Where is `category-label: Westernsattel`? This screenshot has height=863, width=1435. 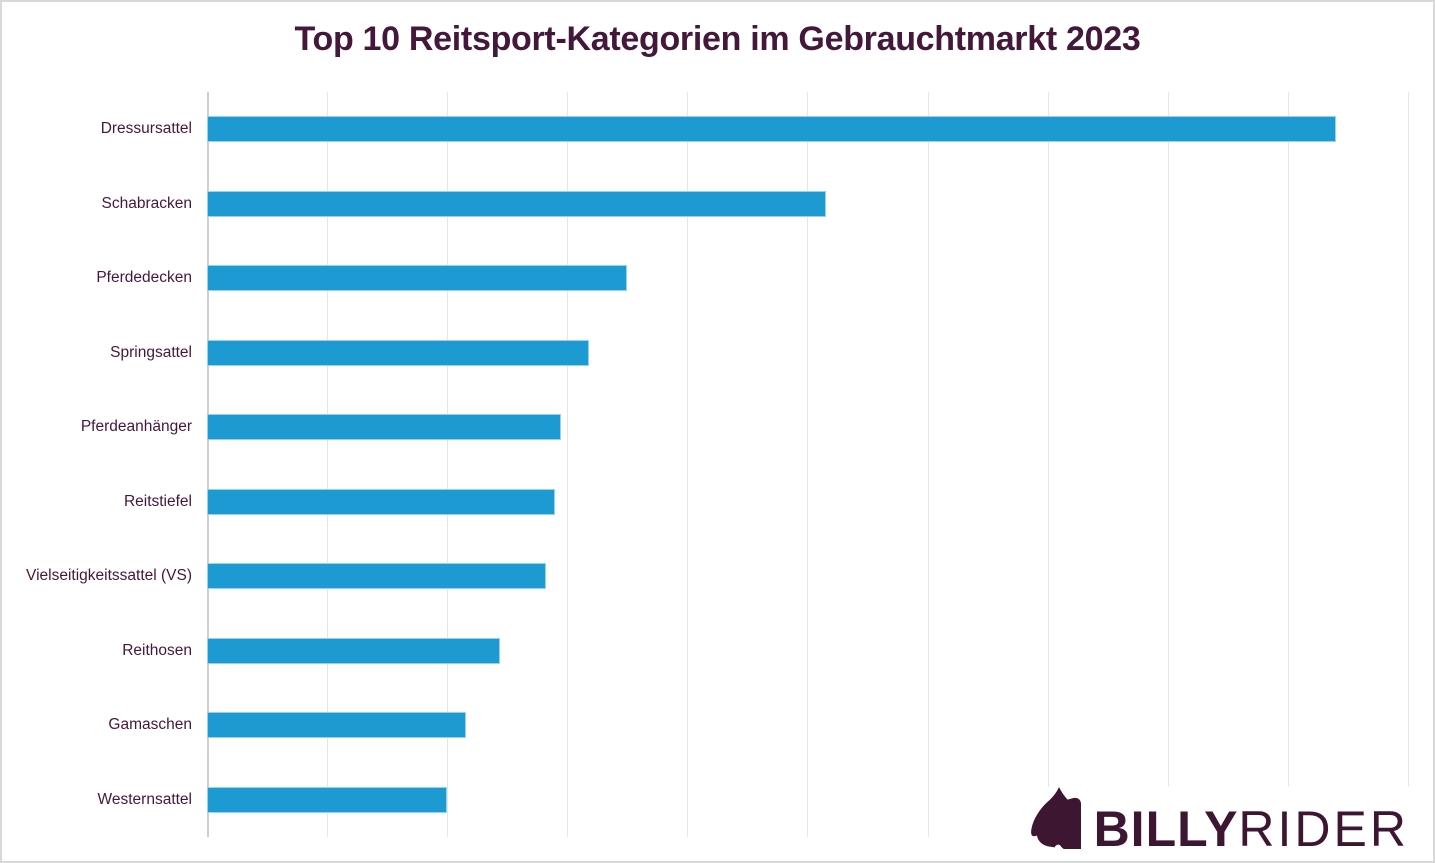
category-label: Westernsattel is located at coordinates (144, 799).